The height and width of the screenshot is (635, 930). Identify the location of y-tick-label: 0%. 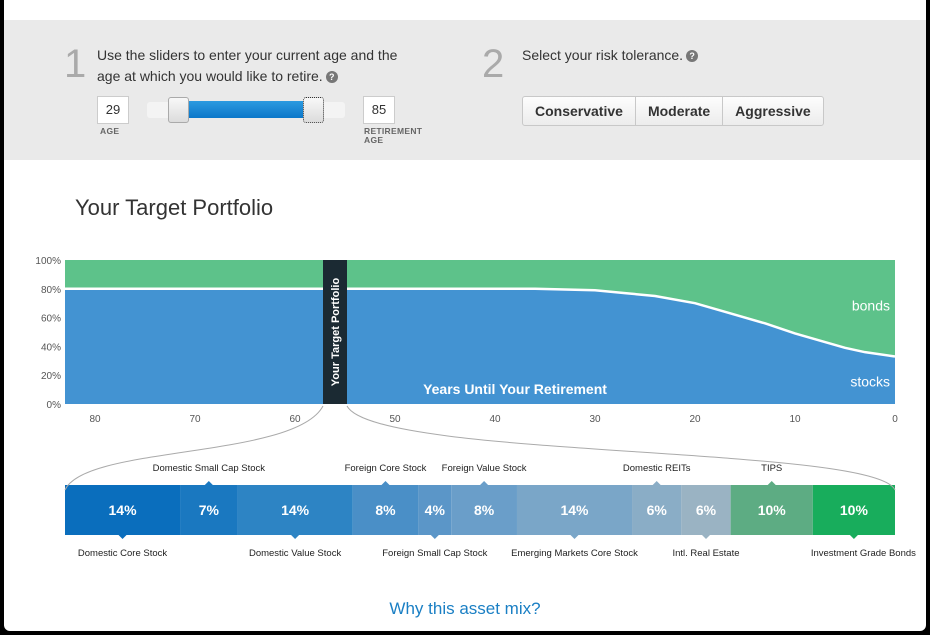
(54, 405).